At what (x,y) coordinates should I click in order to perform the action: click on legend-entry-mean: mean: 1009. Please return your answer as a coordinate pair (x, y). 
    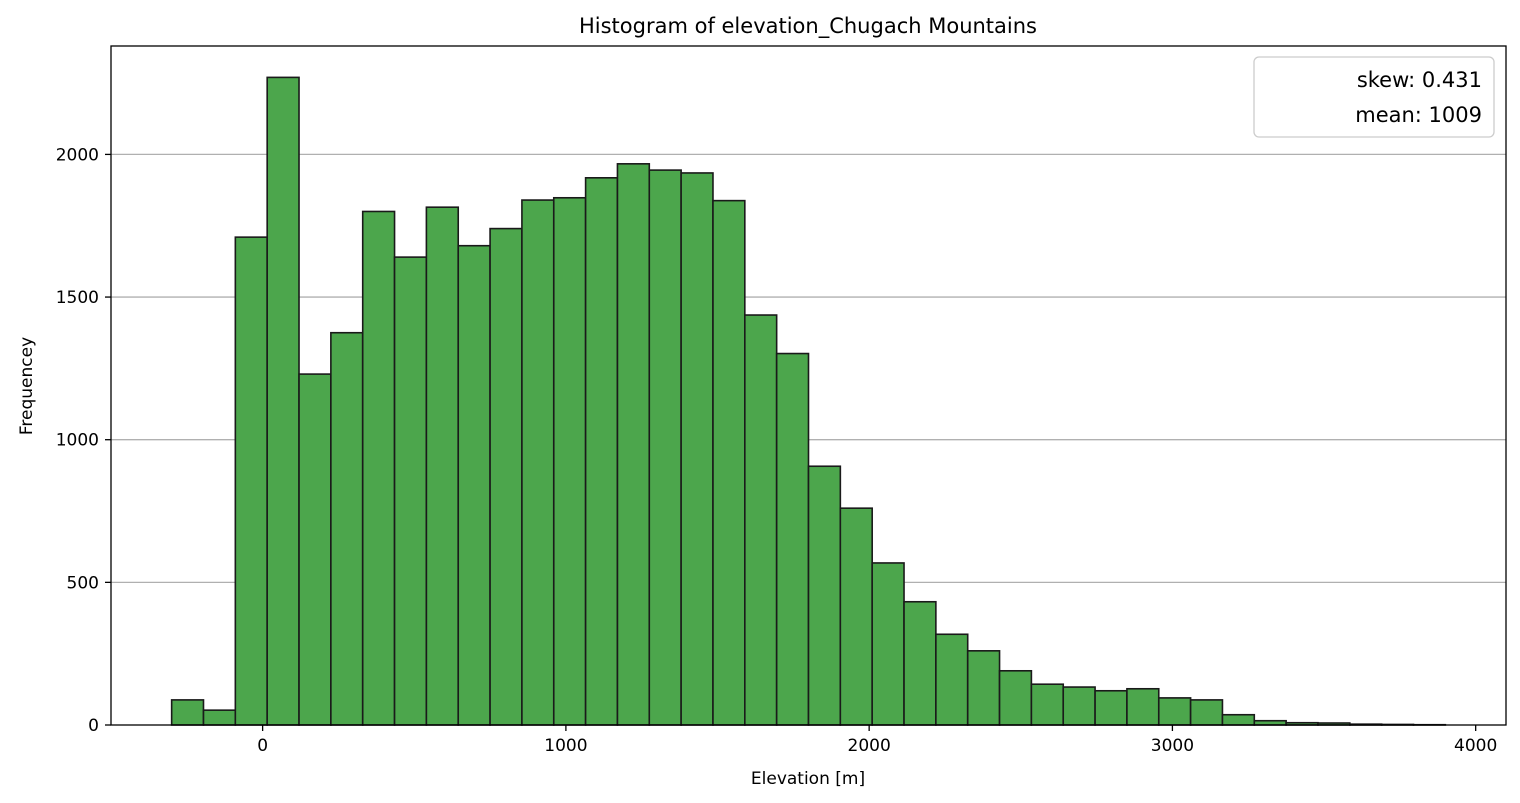
    Looking at the image, I should click on (1418, 115).